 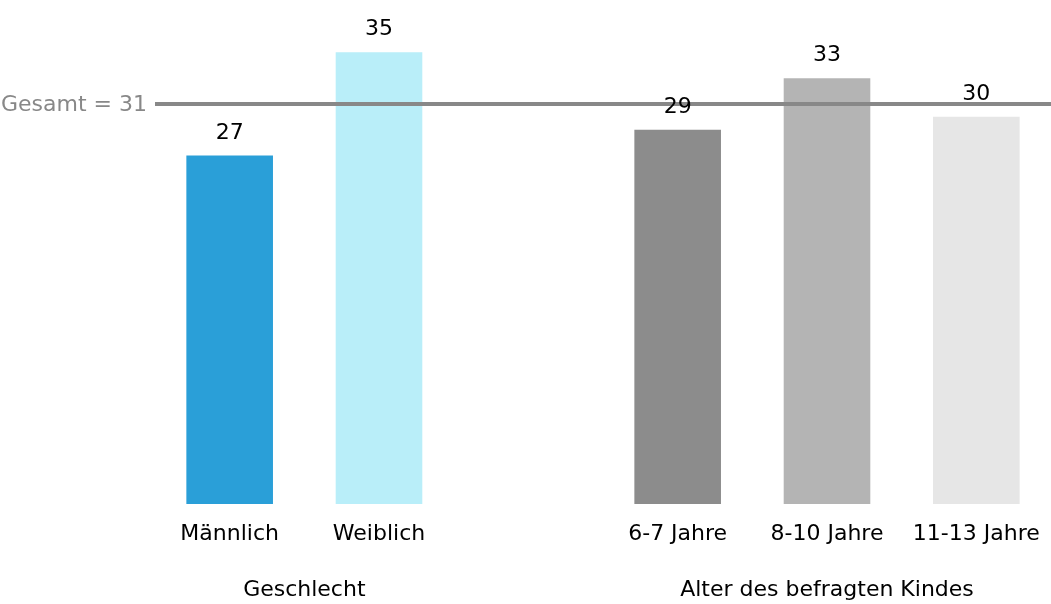 I want to click on x-tick-label: 6-7 Jahre, so click(x=678, y=532).